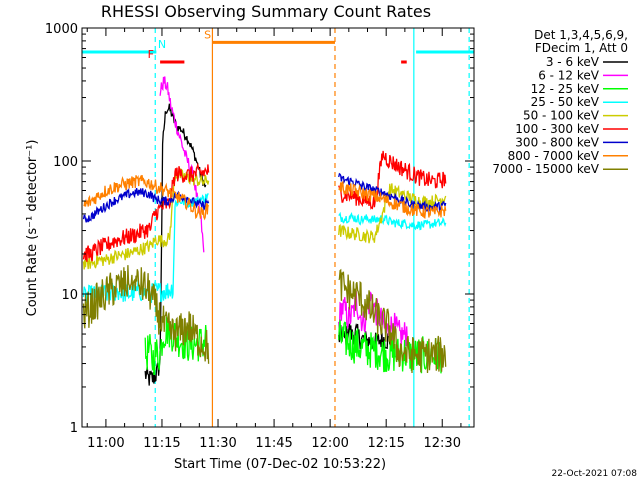 The height and width of the screenshot is (480, 640). What do you see at coordinates (207, 34) in the screenshot?
I see `flag-S-label: S` at bounding box center [207, 34].